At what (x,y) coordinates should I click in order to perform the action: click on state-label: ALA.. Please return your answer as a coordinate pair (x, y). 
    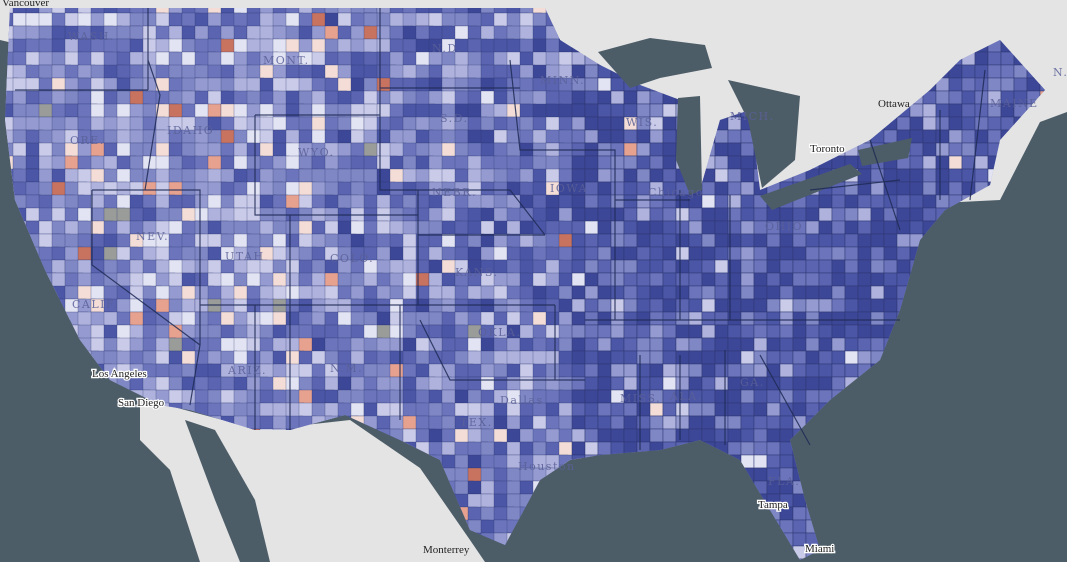
    Looking at the image, I should click on (686, 396).